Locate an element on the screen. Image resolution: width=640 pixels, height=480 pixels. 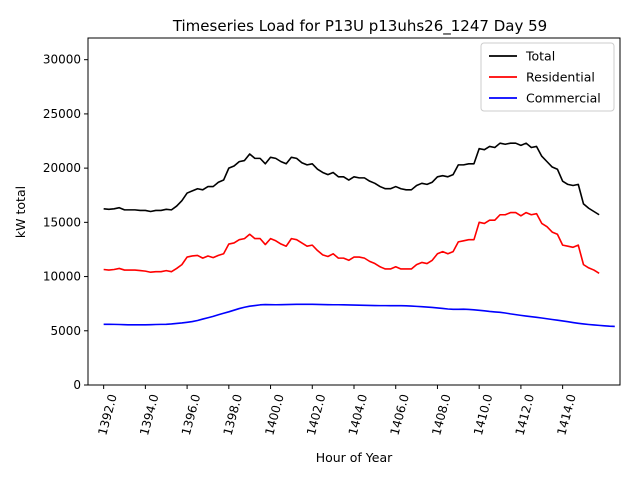
series-line-commercial is located at coordinates (359, 315).